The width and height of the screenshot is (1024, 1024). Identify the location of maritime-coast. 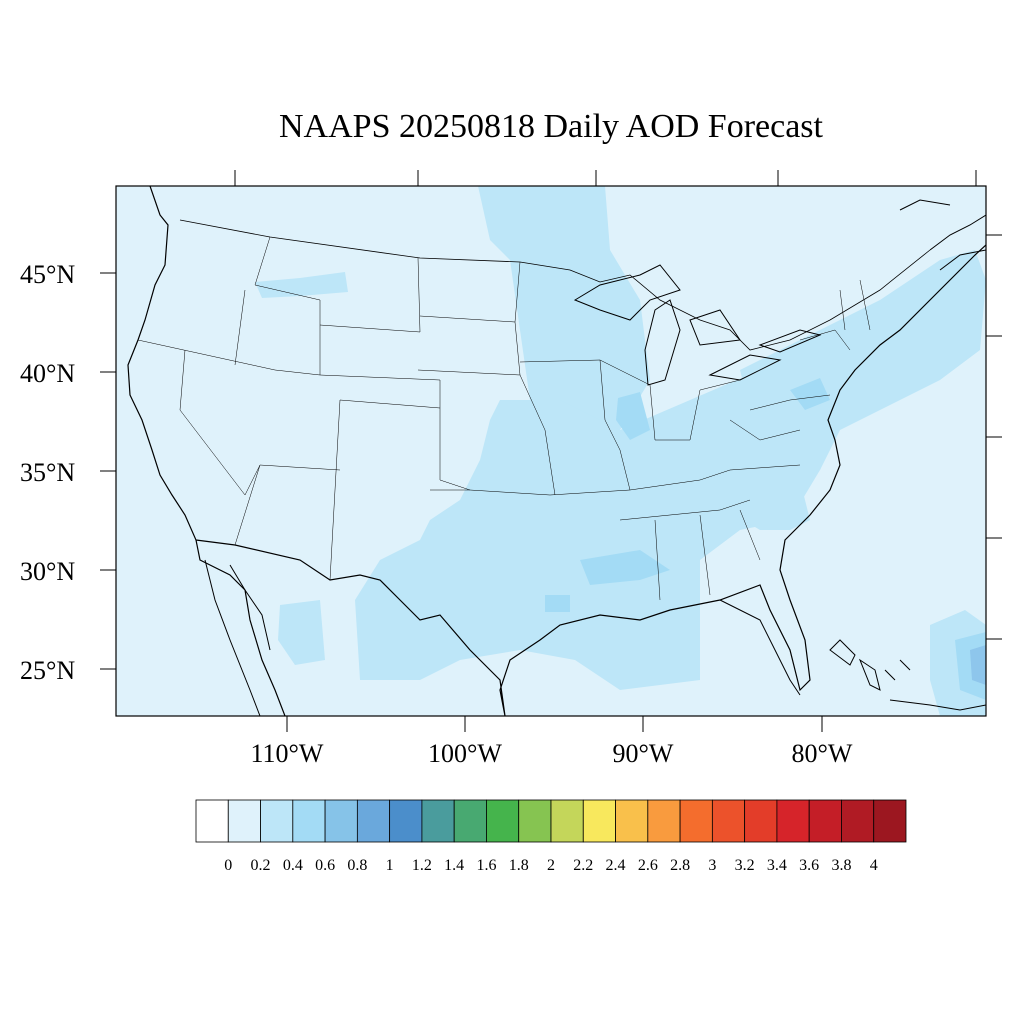
(942, 235).